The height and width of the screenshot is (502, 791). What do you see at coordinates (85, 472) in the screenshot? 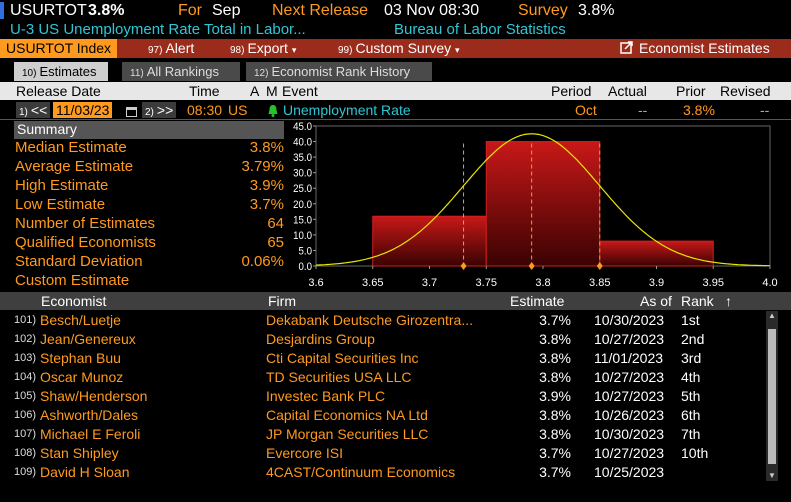
I see `economist-name: David H Sloan` at bounding box center [85, 472].